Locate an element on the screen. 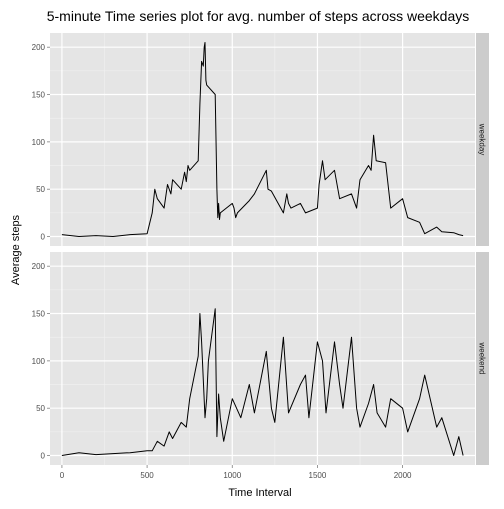 Image resolution: width=504 pixels, height=509 pixels. x-tick-label: 0 is located at coordinates (62, 475).